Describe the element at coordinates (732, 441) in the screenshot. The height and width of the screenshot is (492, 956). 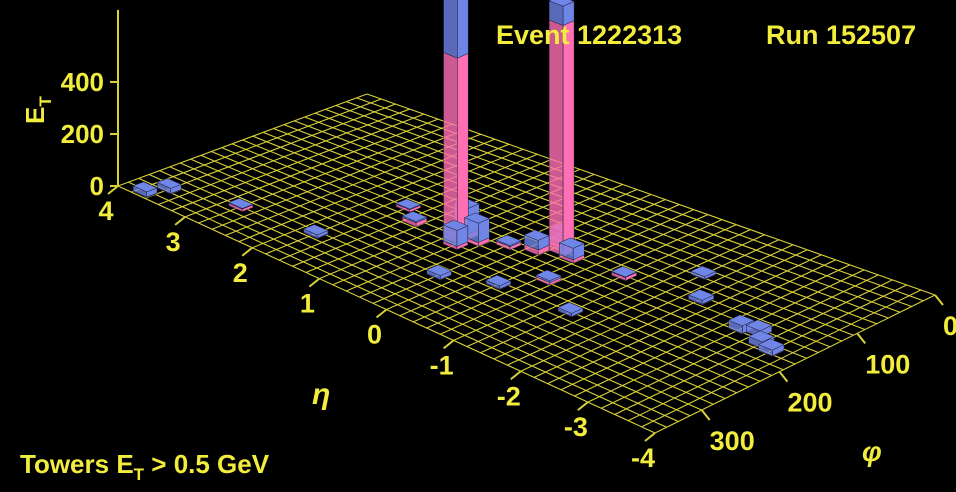
I see `phi-tick-label: 300` at that location.